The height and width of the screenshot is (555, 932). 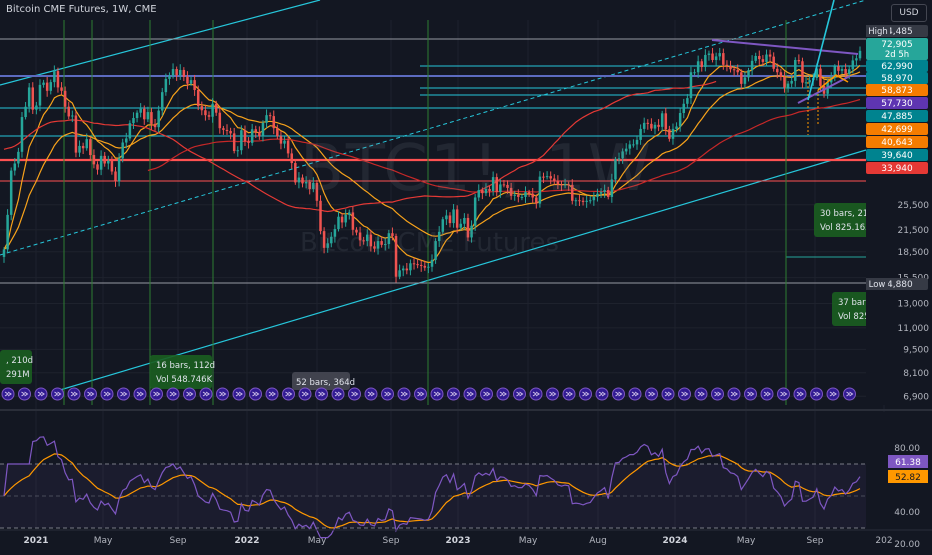 What do you see at coordinates (848, 228) in the screenshot?
I see `annotation-text: Vol 825.165K` at bounding box center [848, 228].